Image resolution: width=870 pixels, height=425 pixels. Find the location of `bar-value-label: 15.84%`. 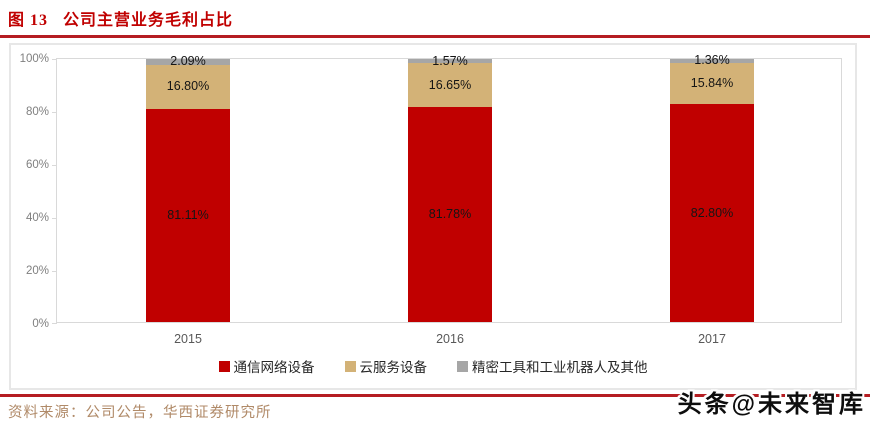

bar-value-label: 15.84% is located at coordinates (712, 82).